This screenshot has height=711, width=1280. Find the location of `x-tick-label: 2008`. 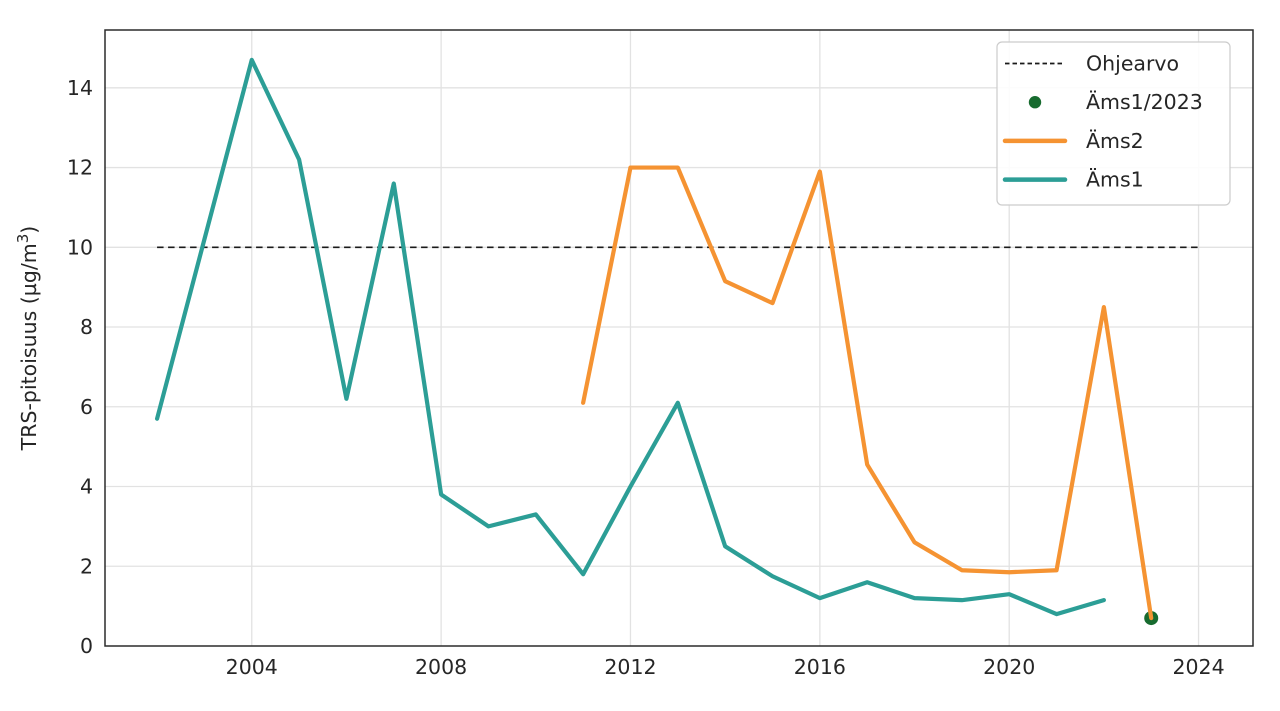

x-tick-label: 2008 is located at coordinates (441, 667).